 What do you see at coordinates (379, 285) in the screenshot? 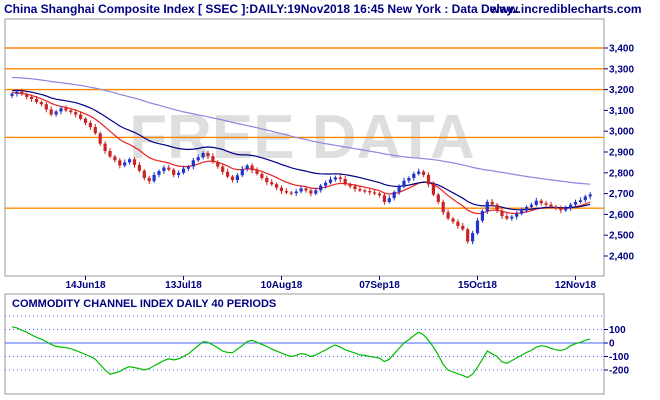
I see `x-tick-label-3: 07Sep18` at bounding box center [379, 285].